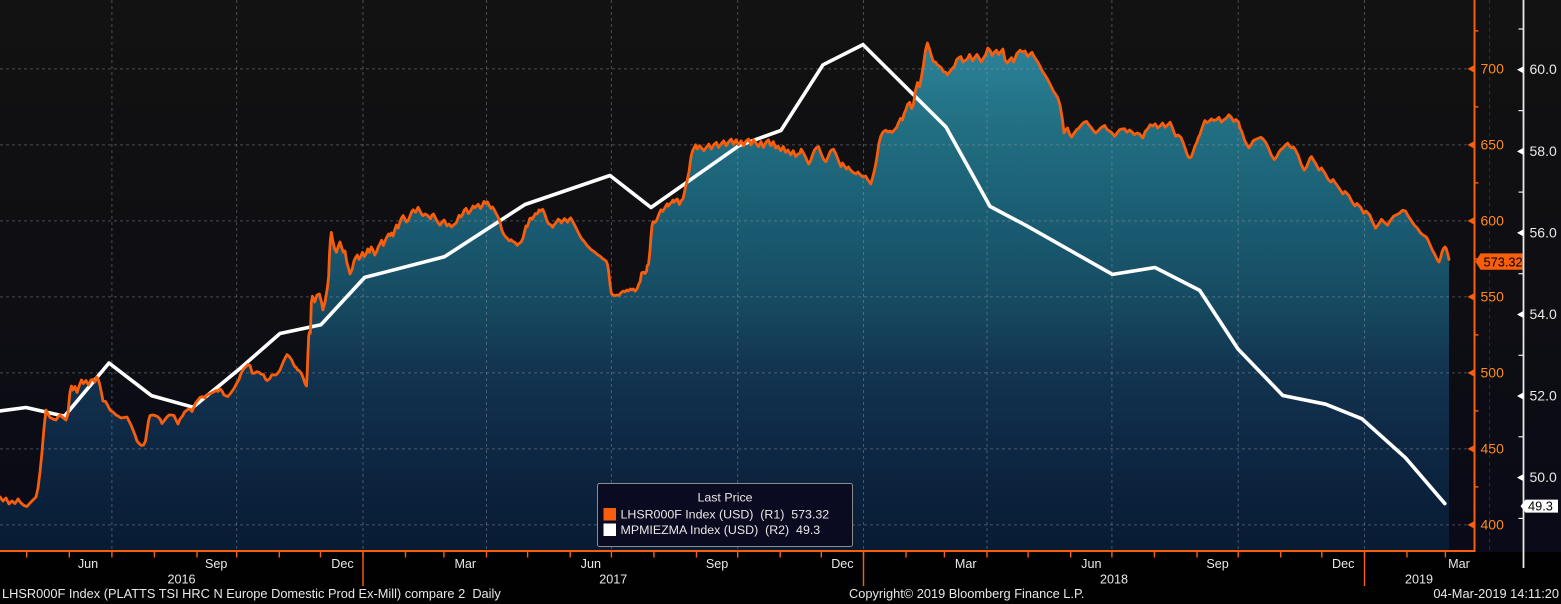 This screenshot has height=604, width=1561. I want to click on svg-text:Copyright© 2019 Bloomberg Fina: Copyright© 2019 Bloomberg Finance L.P., so click(966, 593).